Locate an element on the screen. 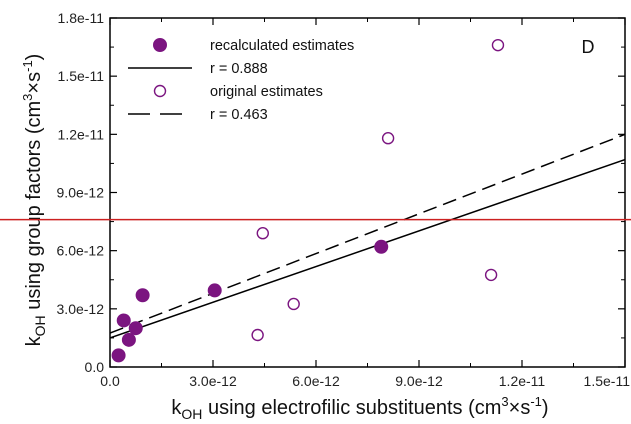 This screenshot has width=631, height=424. x-axis-label-sup2: -1 is located at coordinates (536, 401).